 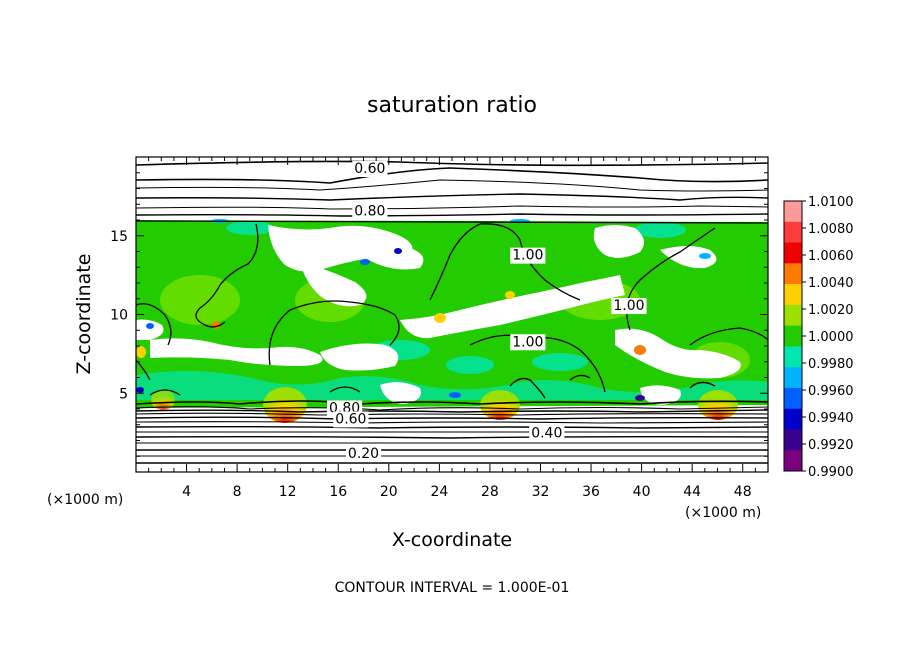 I want to click on y-tick-label: 10, so click(x=119, y=316).